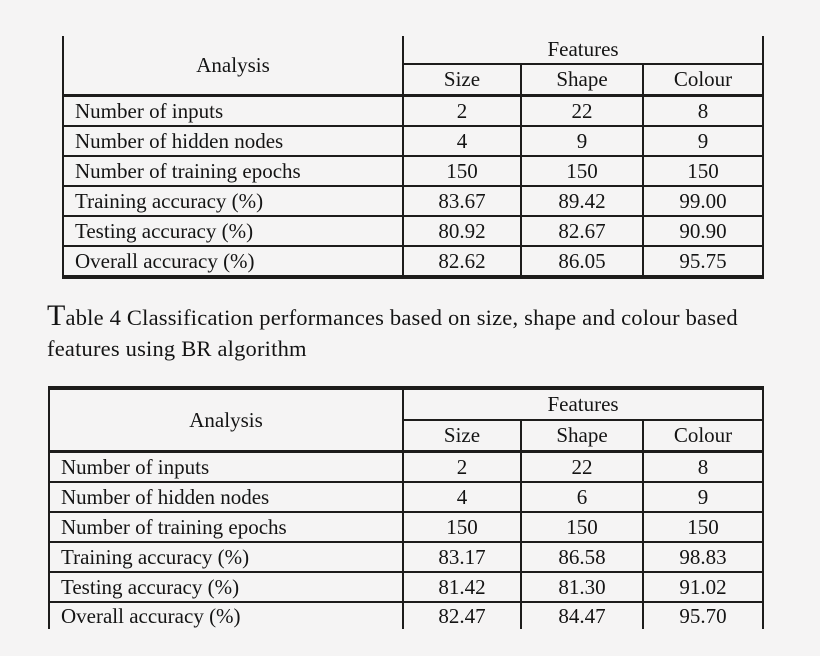  What do you see at coordinates (462, 262) in the screenshot?
I see `cell-value: 82.62` at bounding box center [462, 262].